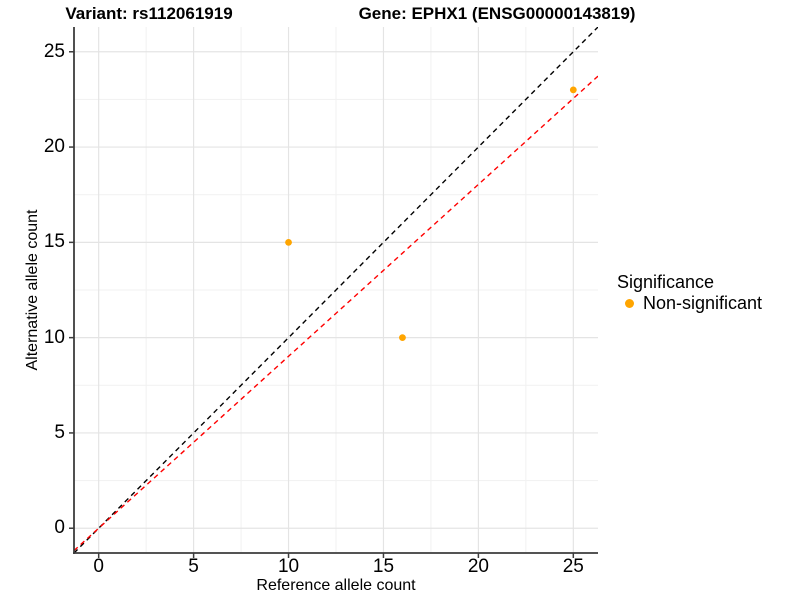  I want to click on legend-point-icon, so click(629, 303).